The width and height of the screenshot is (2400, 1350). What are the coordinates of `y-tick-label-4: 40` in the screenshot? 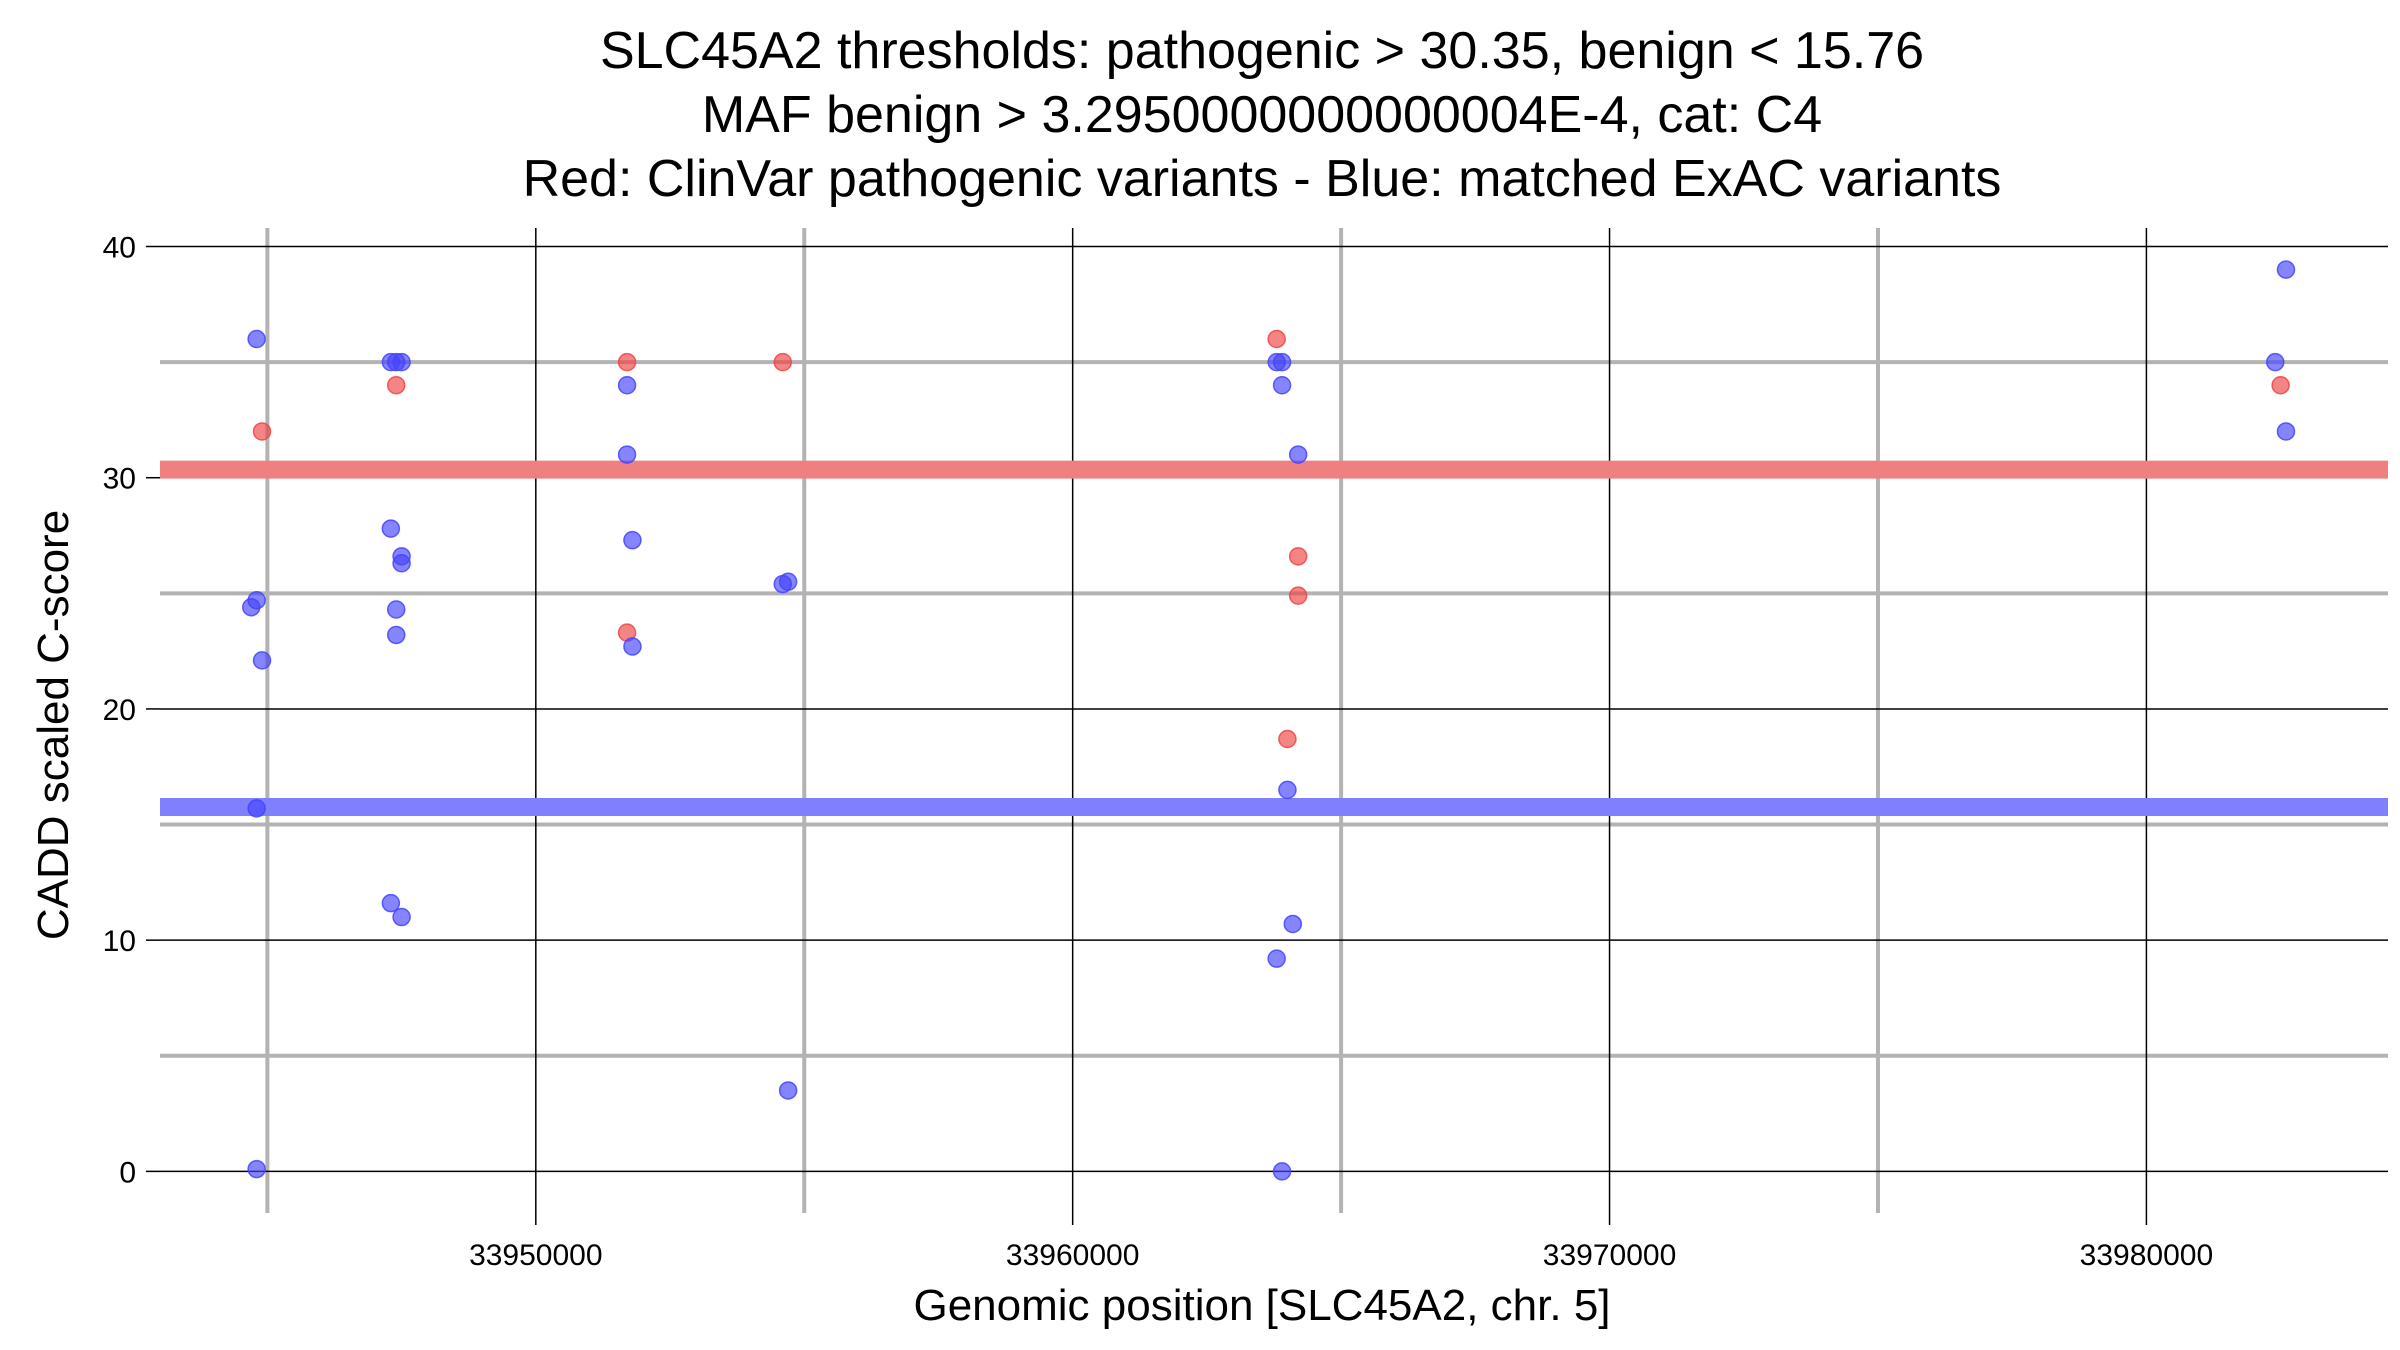 It's located at (119, 247).